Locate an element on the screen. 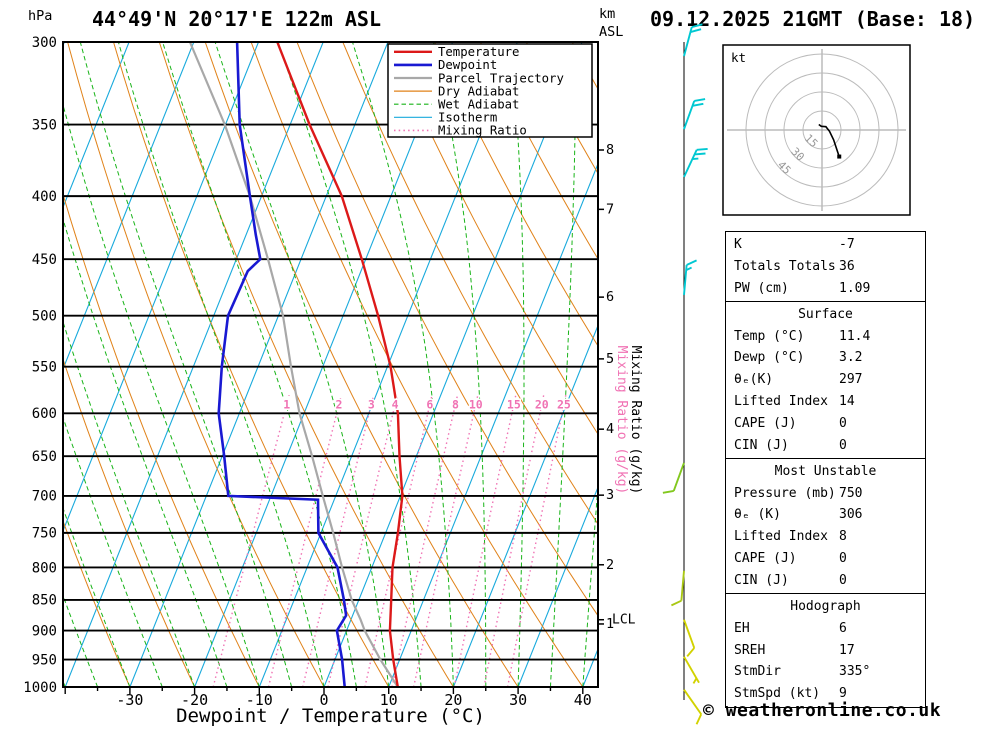 The width and height of the screenshot is (1000, 733). legend-label: Temperature is located at coordinates (478, 52).